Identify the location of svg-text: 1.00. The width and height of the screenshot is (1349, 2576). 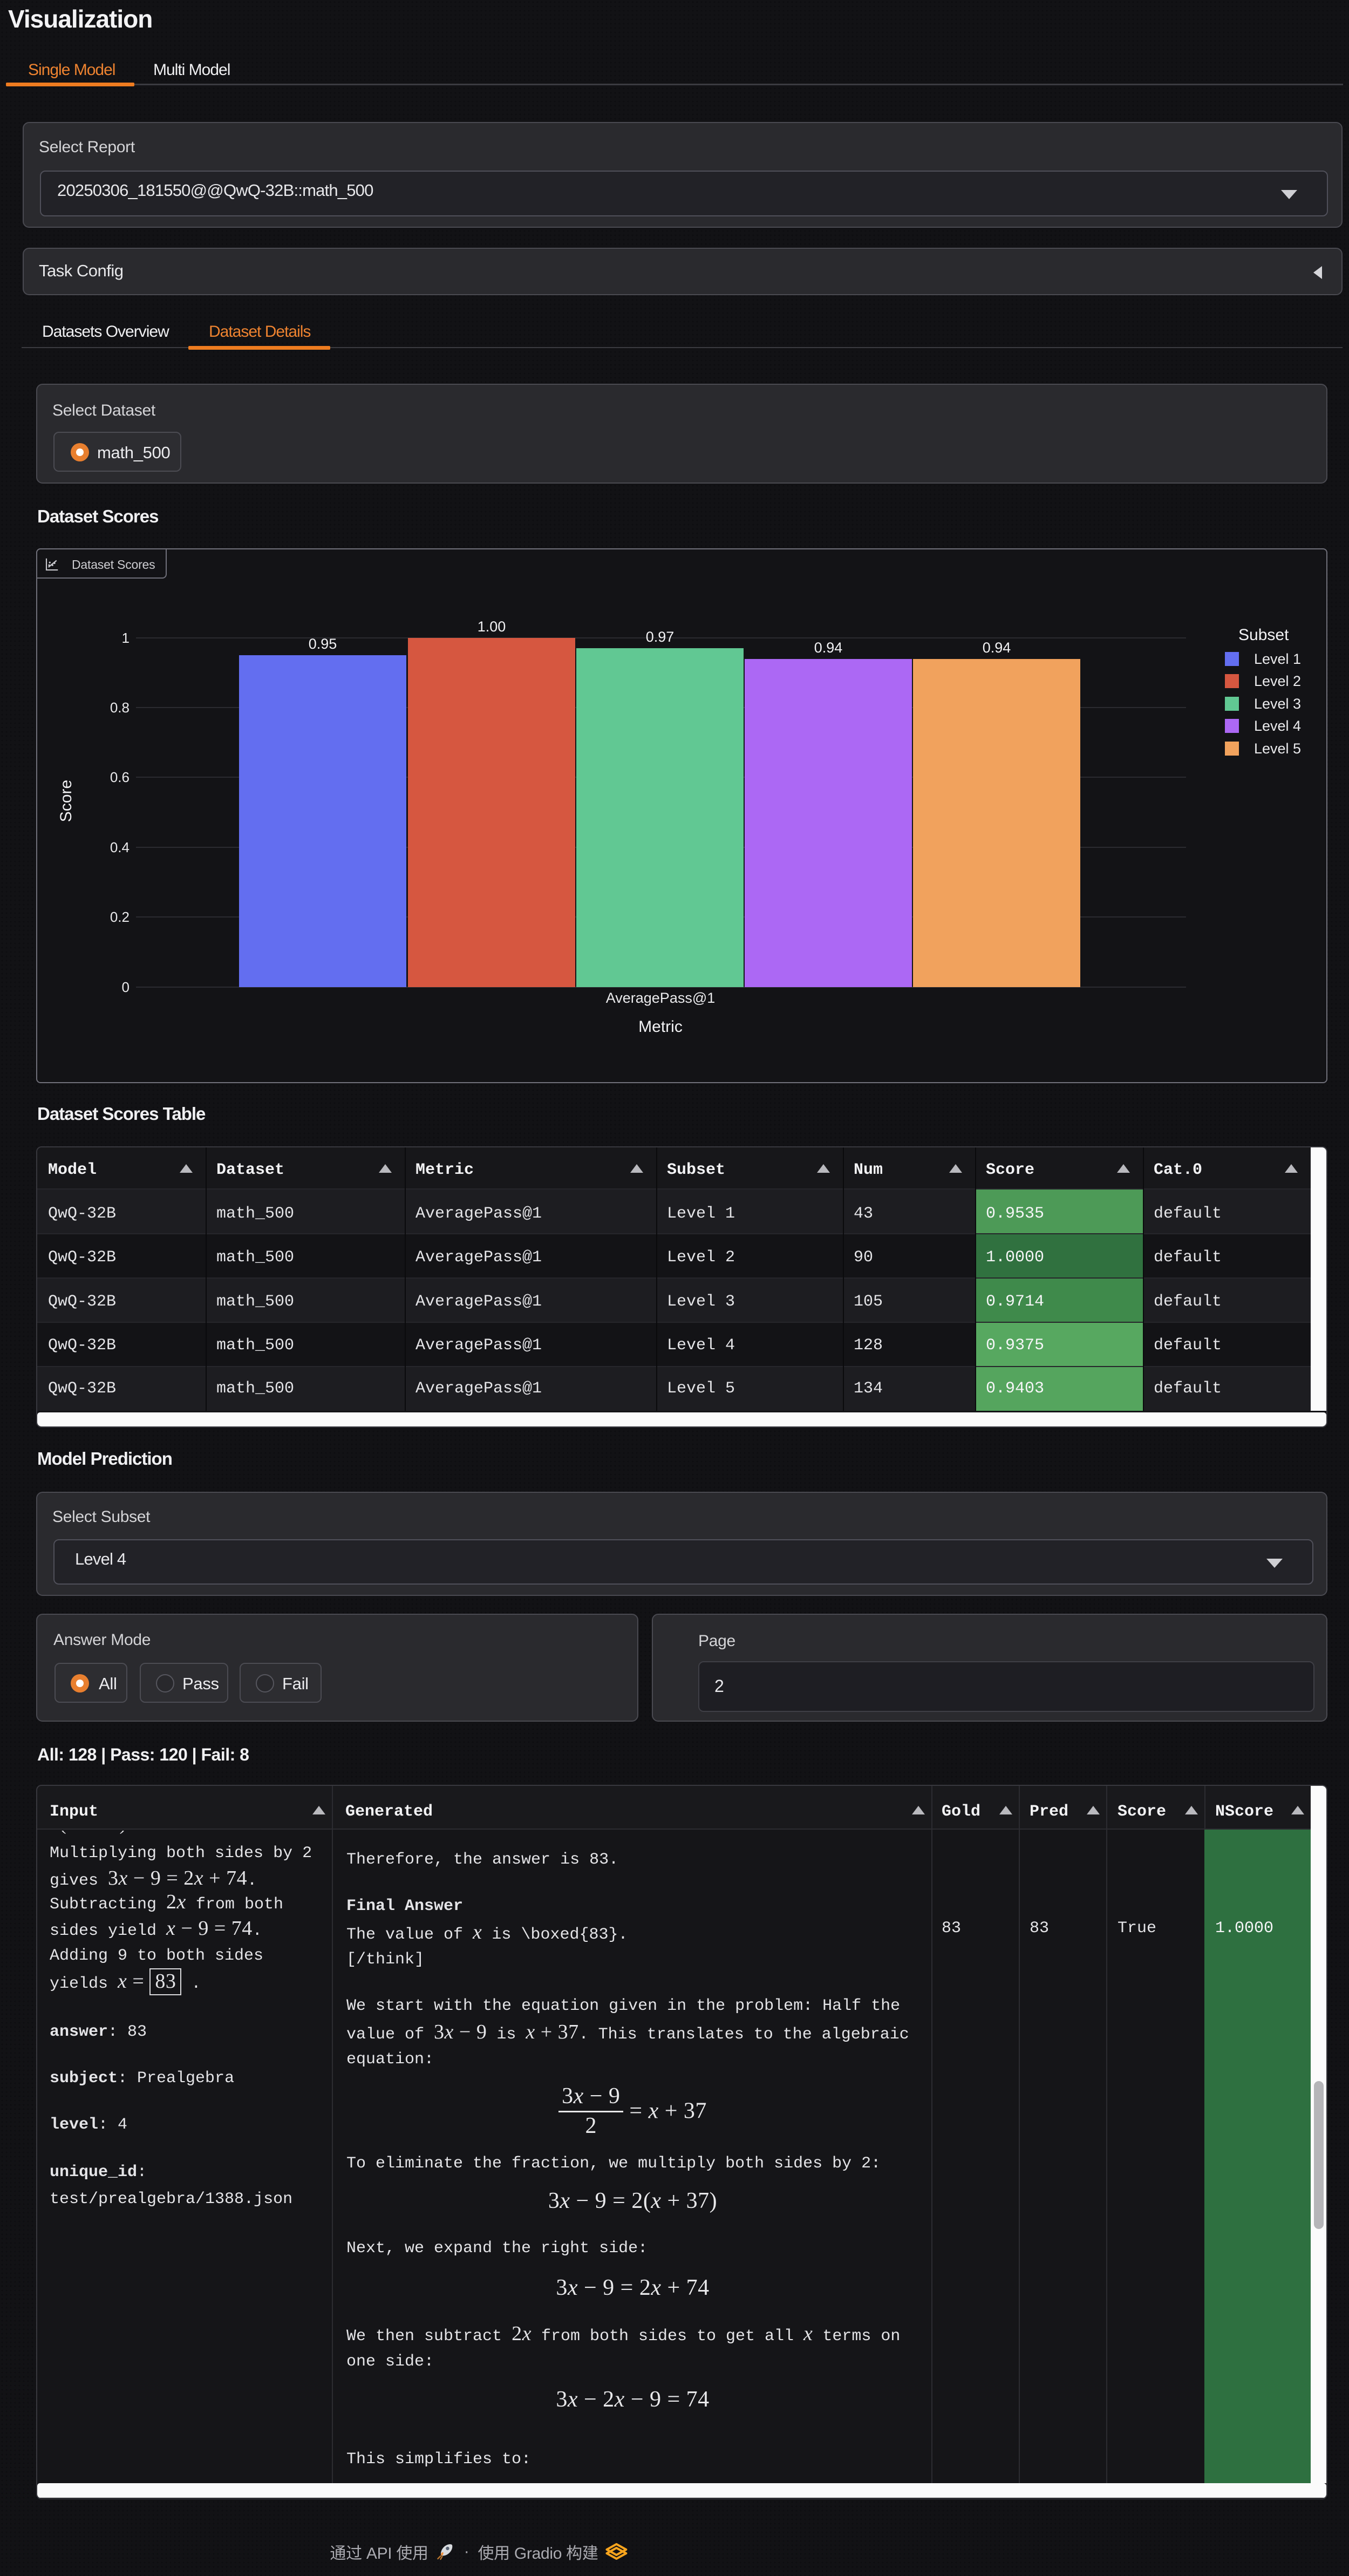
(492, 626).